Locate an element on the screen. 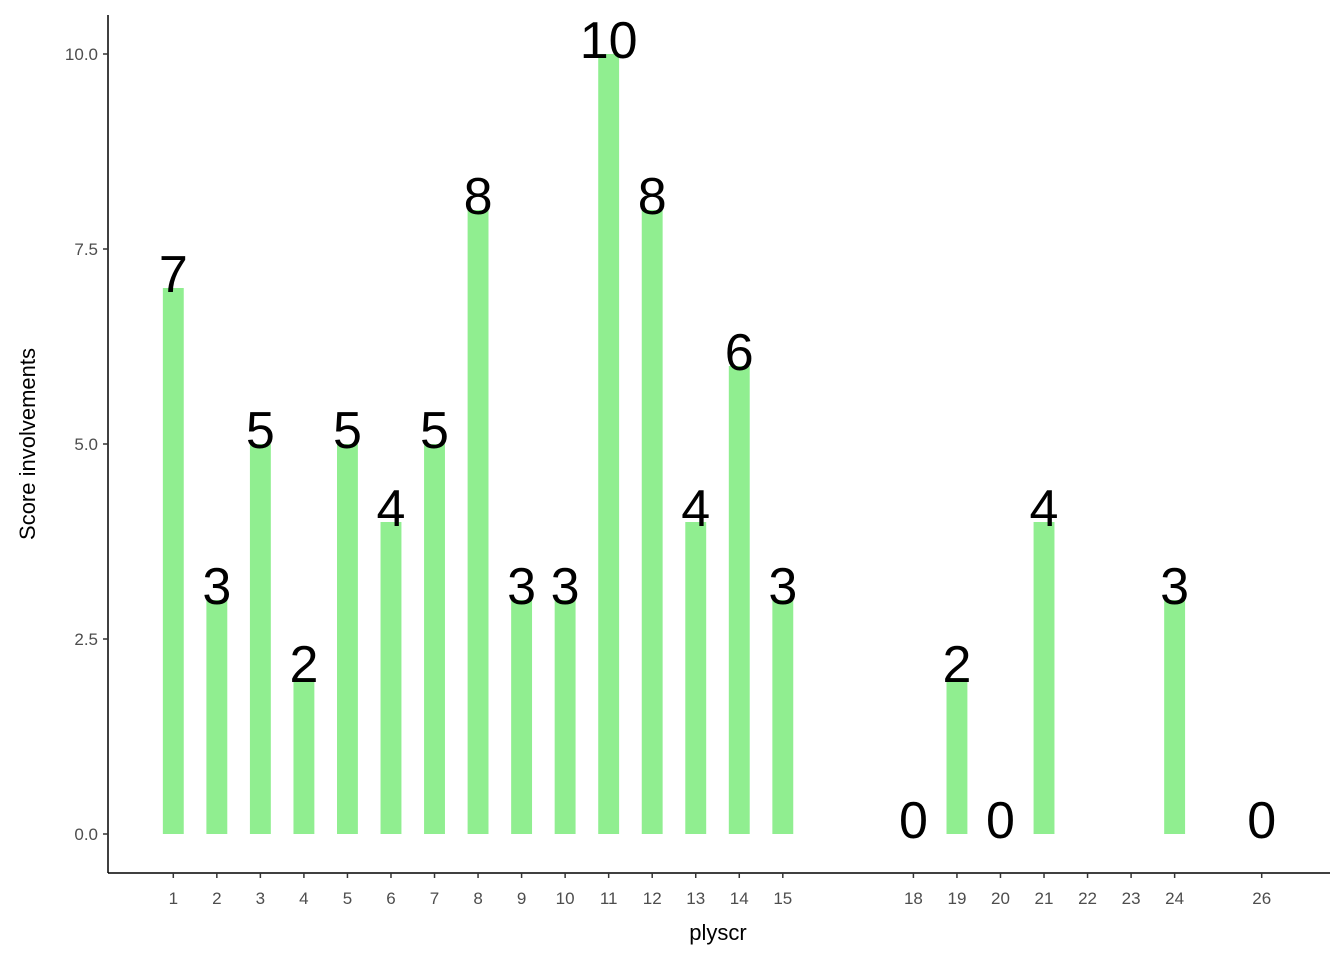 The height and width of the screenshot is (960, 1344). x-tick-label: 11 is located at coordinates (609, 898).